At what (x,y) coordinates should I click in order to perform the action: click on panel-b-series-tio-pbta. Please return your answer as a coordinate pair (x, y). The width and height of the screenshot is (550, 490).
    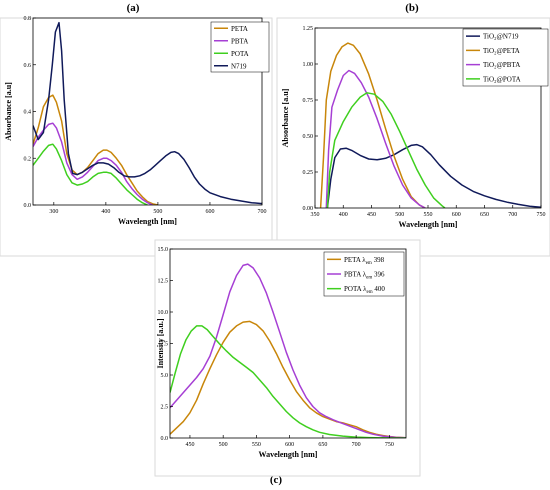
    Looking at the image, I should click on (375, 138).